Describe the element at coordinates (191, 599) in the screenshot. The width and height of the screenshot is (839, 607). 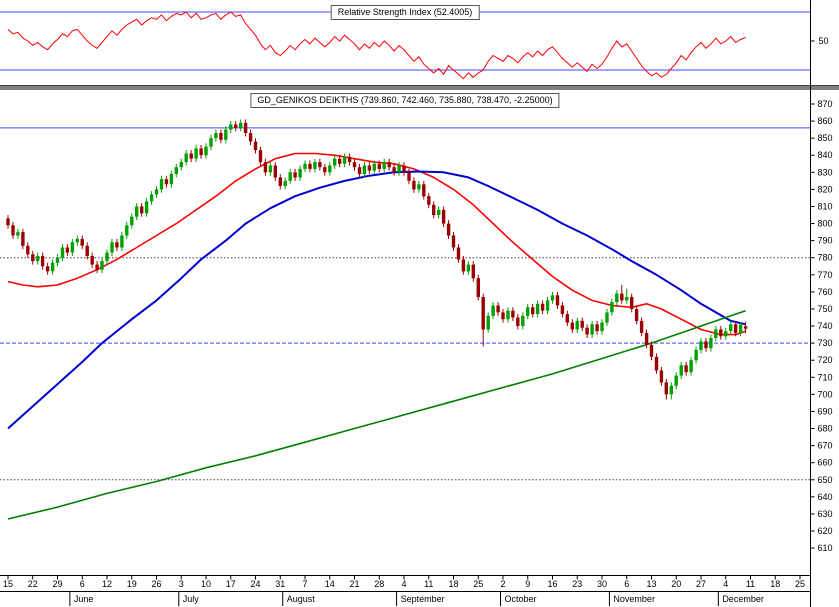
I see `month-label: July` at that location.